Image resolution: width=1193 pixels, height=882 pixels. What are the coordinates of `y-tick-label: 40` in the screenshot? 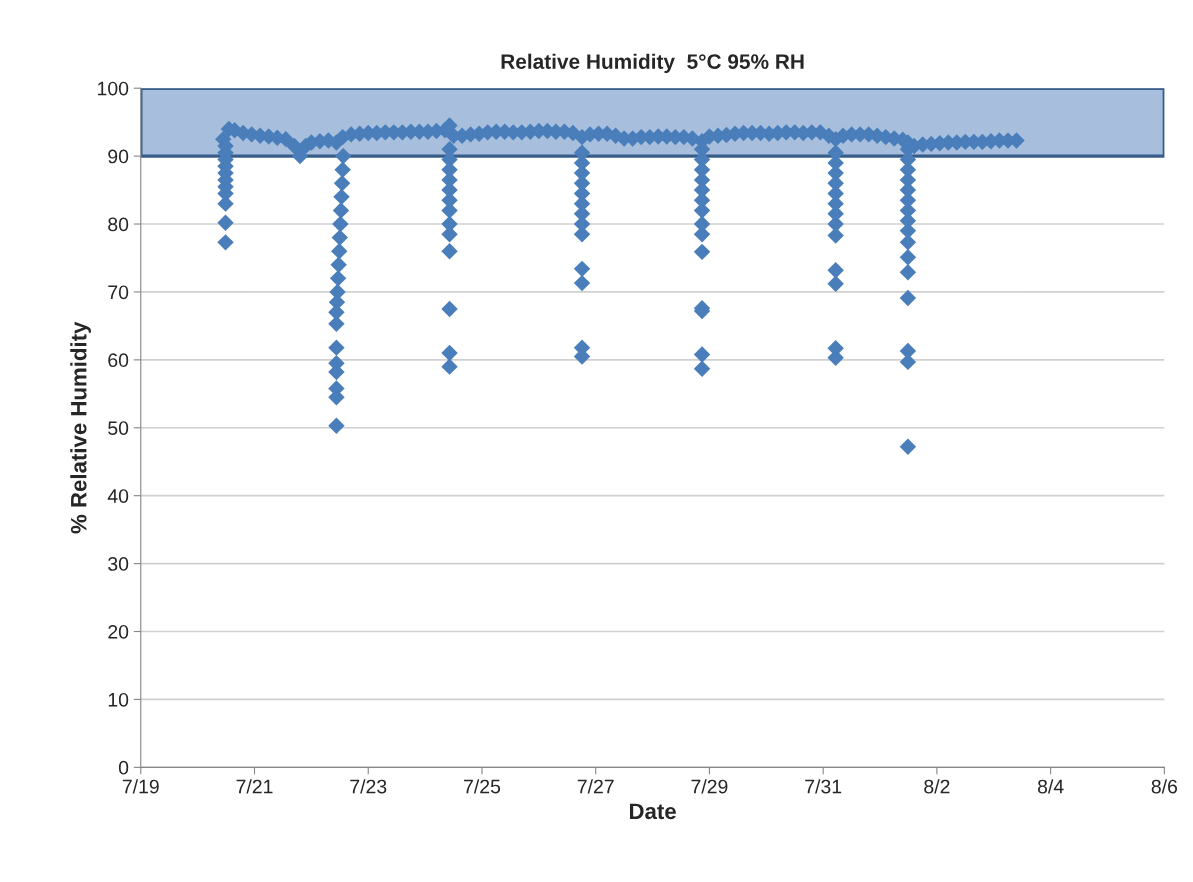 It's located at (118, 496).